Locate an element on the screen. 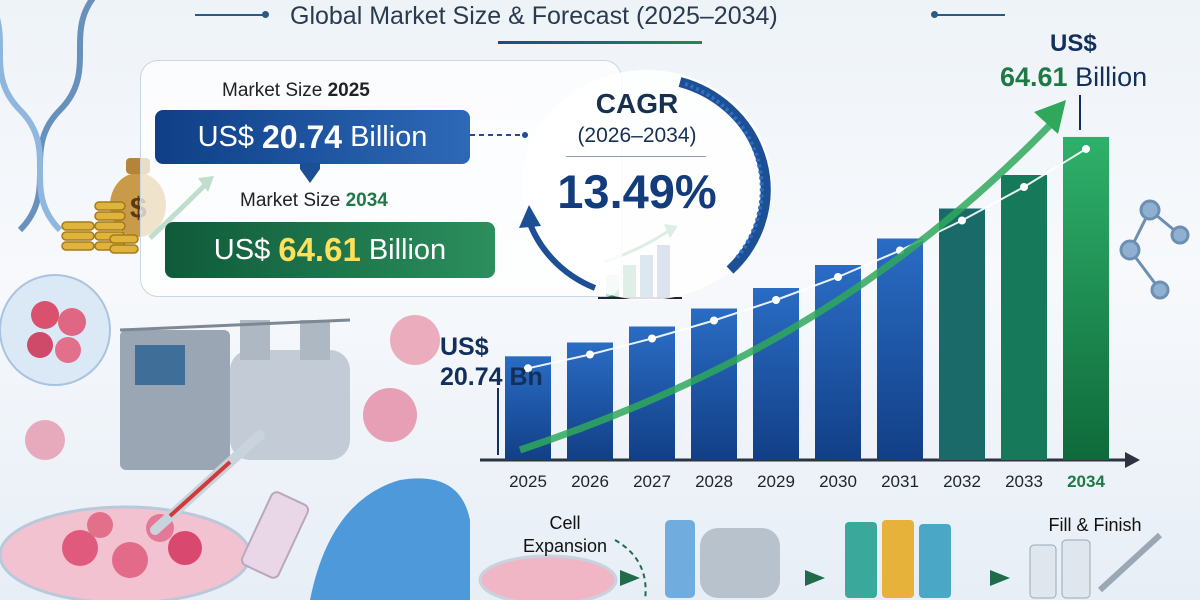  chart-start-label: US$ 20.74 Bn is located at coordinates (491, 362).